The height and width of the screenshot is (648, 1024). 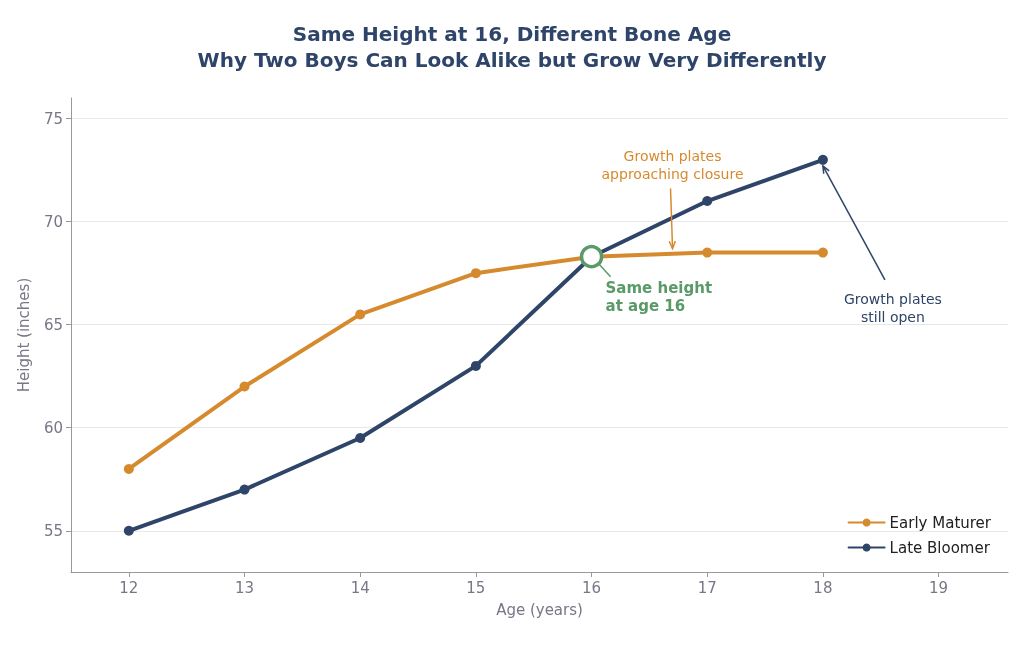 I want to click on y-axis-title: Height (inches), so click(x=23, y=335).